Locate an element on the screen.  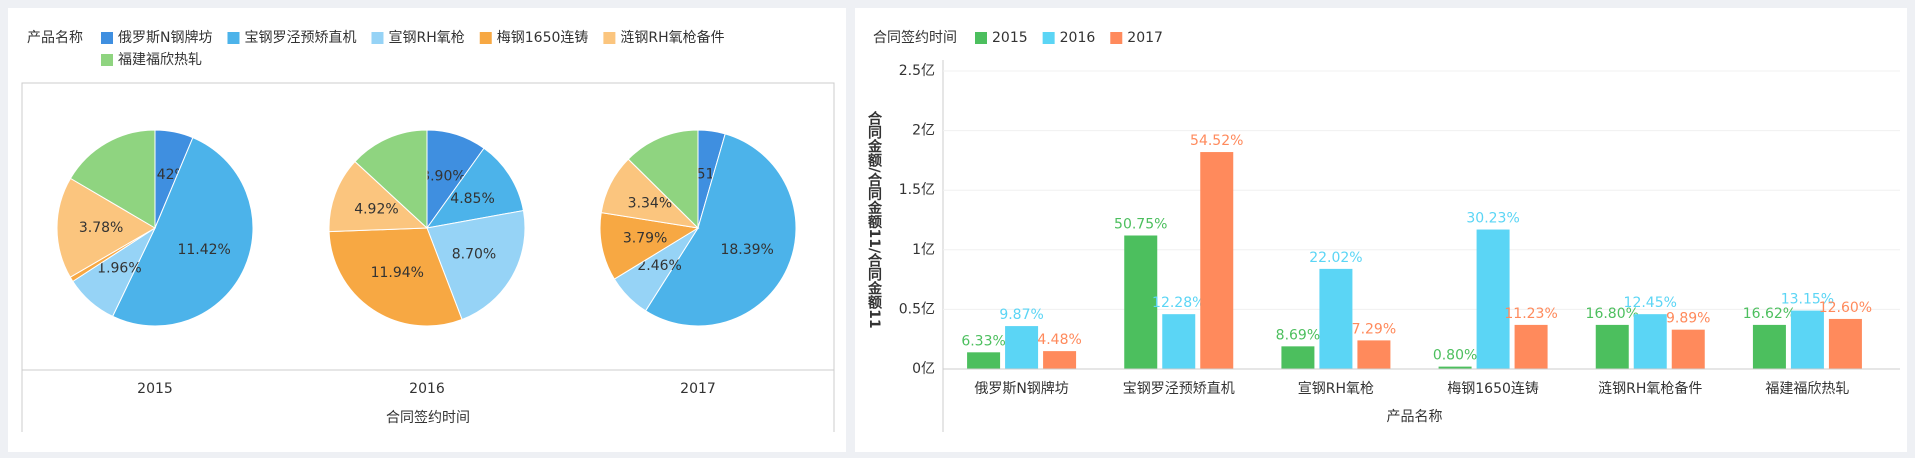
x-axis-title: 产品名称 is located at coordinates (1415, 417).